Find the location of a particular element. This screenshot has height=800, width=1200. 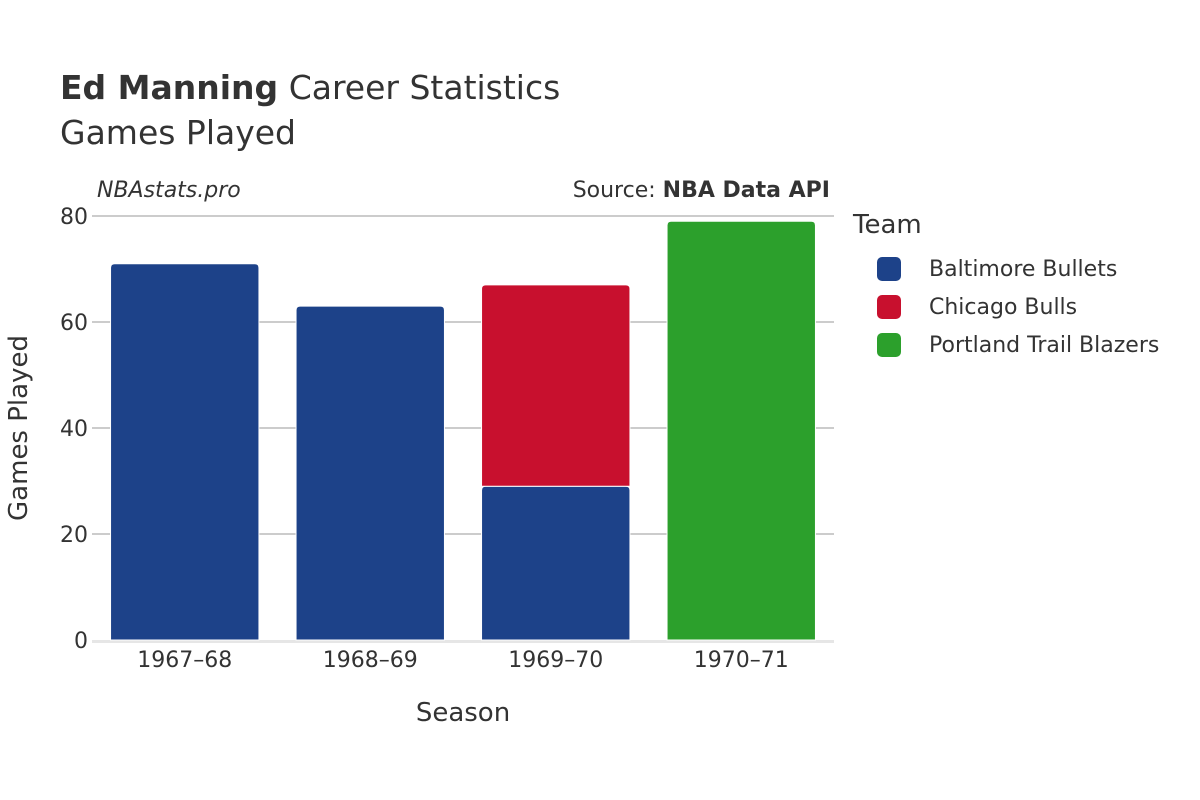

x-tick-label: 1969–70 is located at coordinates (555, 660).